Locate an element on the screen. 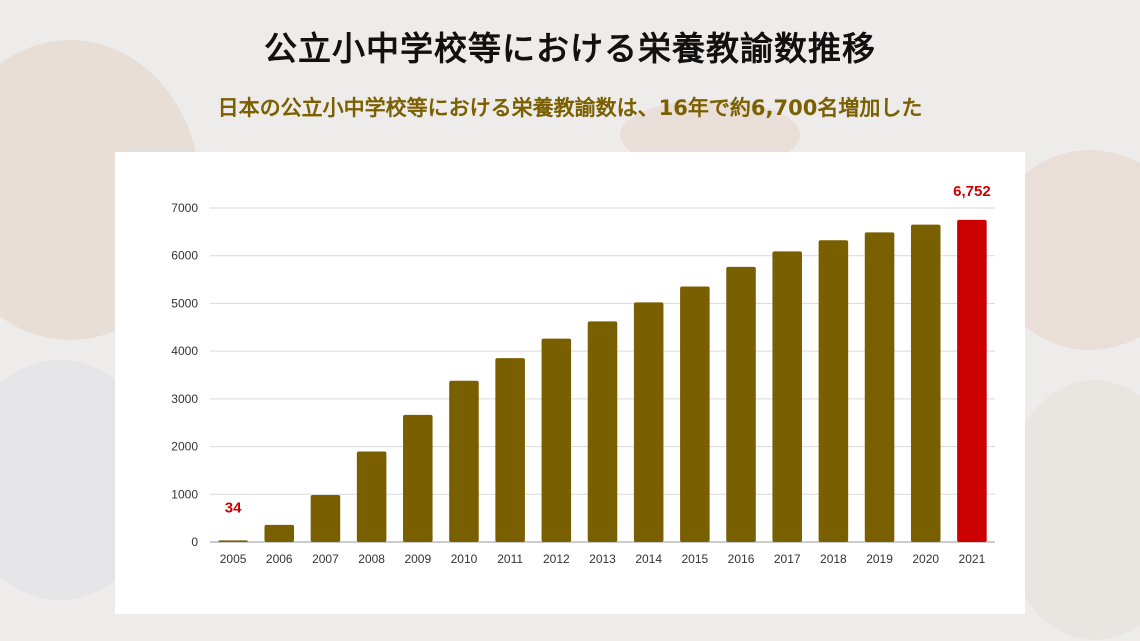 This screenshot has width=1140, height=641. y-tick-label: 1000 is located at coordinates (184, 494).